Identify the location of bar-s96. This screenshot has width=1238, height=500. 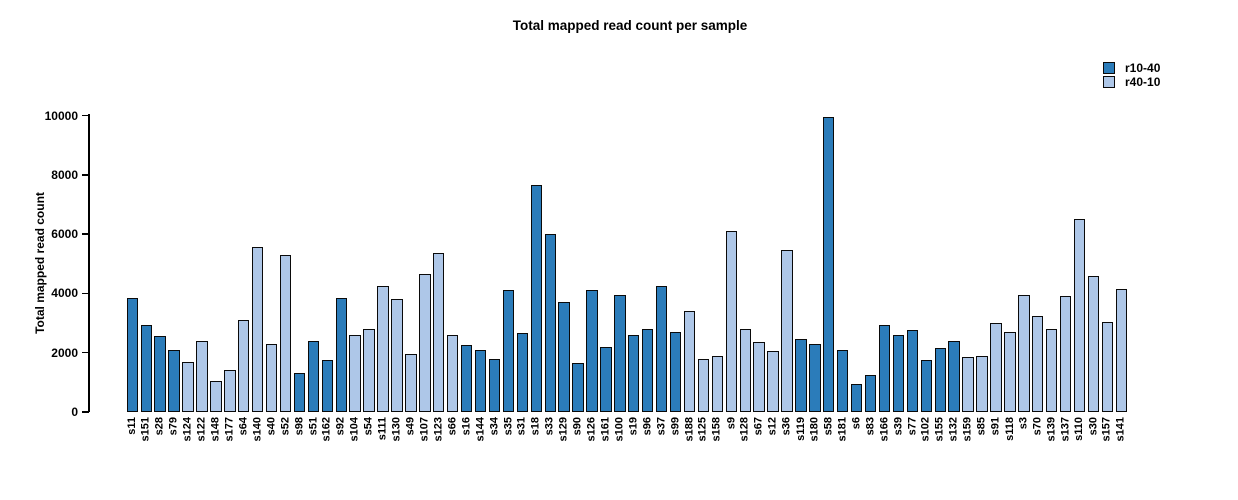
(648, 370).